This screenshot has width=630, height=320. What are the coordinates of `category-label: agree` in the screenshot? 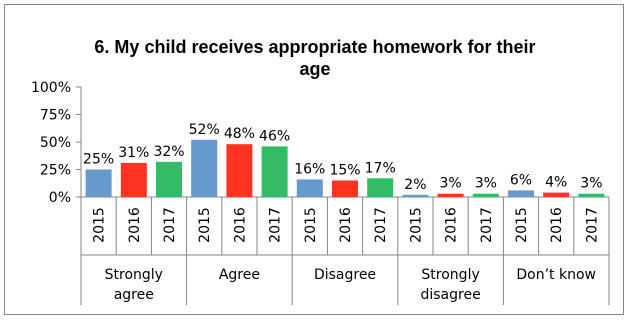 It's located at (134, 295).